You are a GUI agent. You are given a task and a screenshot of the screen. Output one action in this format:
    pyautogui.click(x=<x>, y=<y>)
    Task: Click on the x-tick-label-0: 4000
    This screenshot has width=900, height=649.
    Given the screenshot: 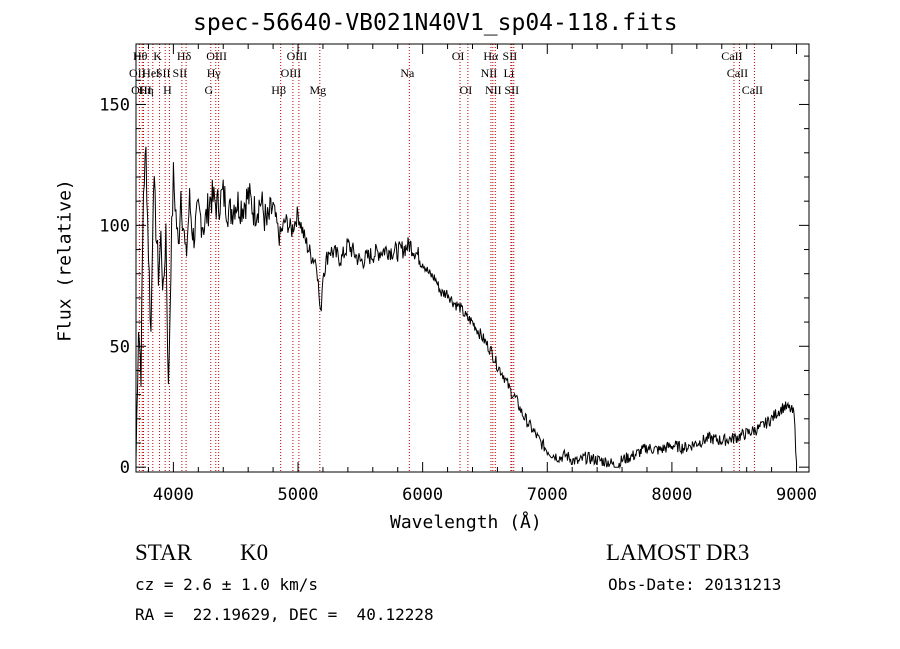 What is the action you would take?
    pyautogui.click(x=173, y=495)
    